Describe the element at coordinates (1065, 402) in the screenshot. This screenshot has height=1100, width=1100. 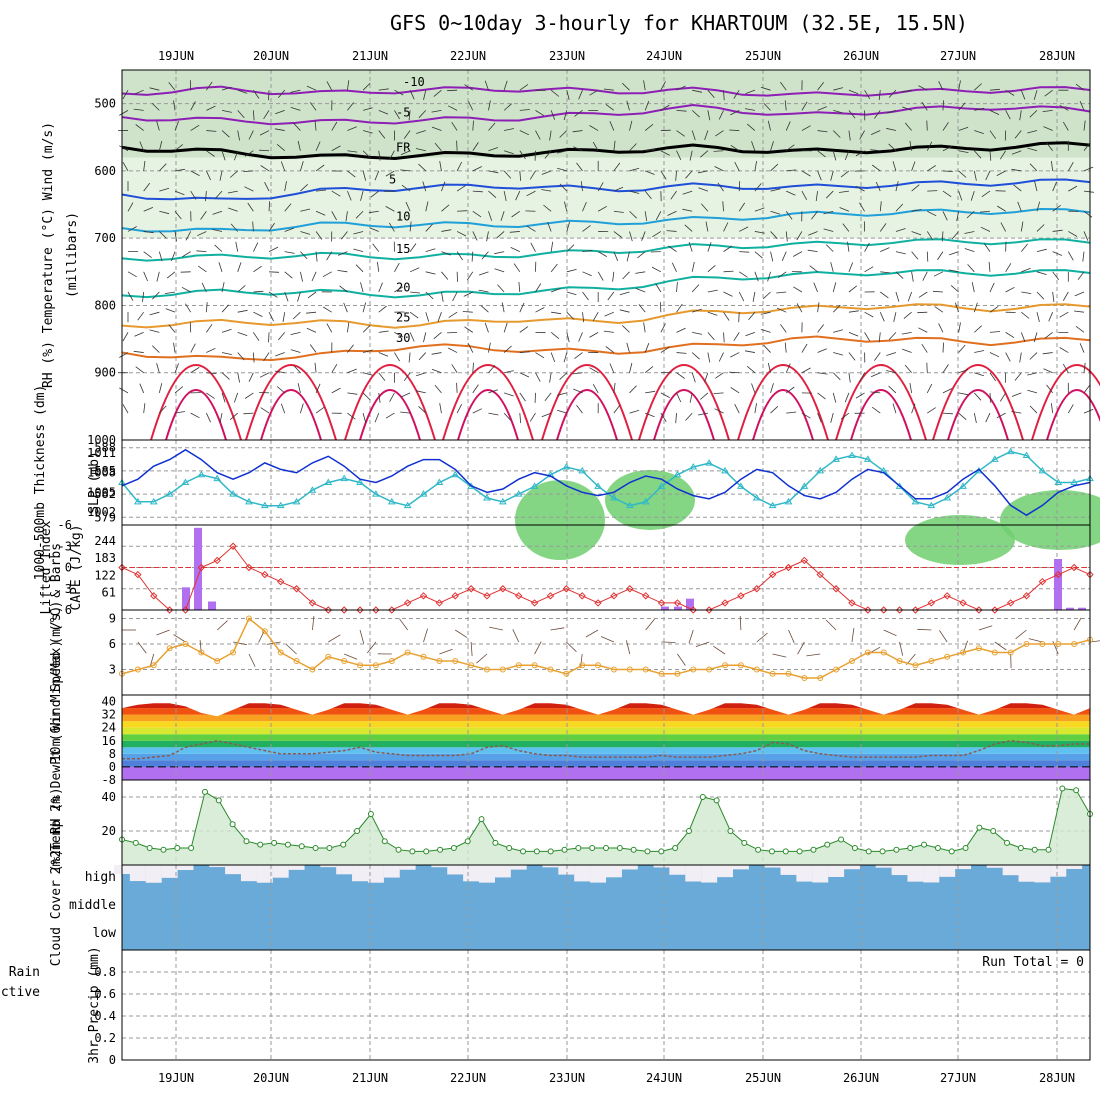
I see `isotherm-hot-lobe` at that location.